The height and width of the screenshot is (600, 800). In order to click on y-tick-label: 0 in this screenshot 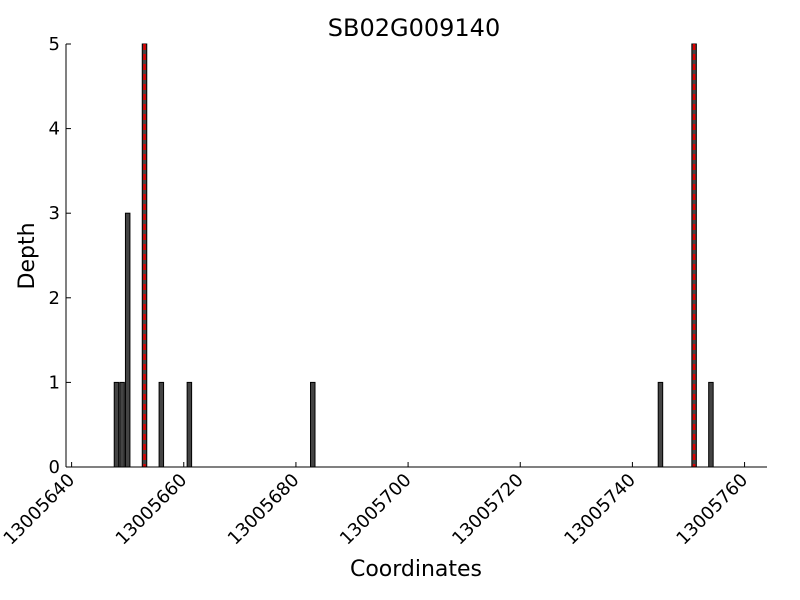, I will do `click(54, 467)`.